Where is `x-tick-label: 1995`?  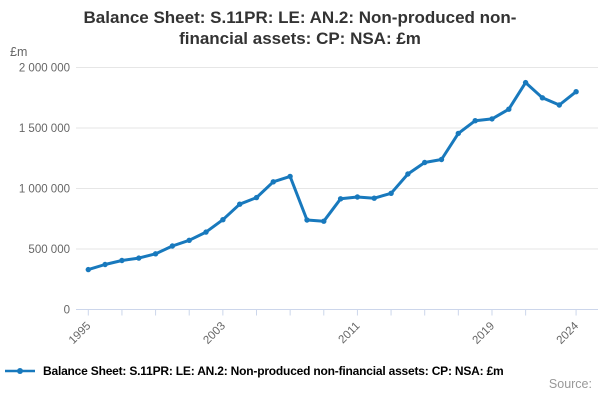
x-tick-label: 1995 is located at coordinates (80, 333).